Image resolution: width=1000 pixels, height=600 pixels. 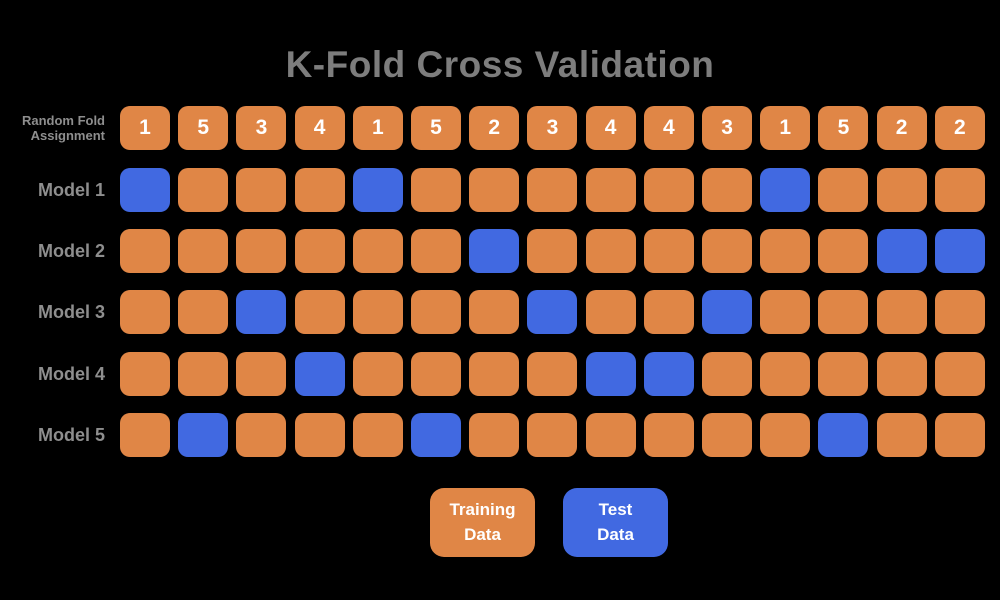 I want to click on model-label: Model 5, so click(x=71, y=434).